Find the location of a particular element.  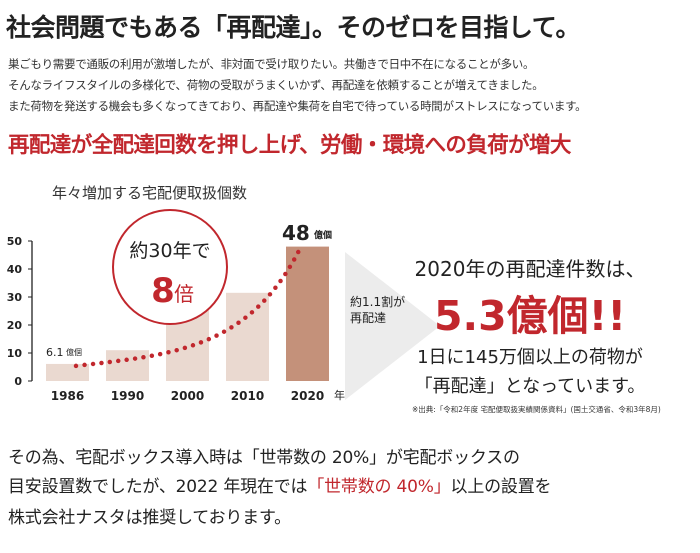

trend-dots is located at coordinates (188, 306).